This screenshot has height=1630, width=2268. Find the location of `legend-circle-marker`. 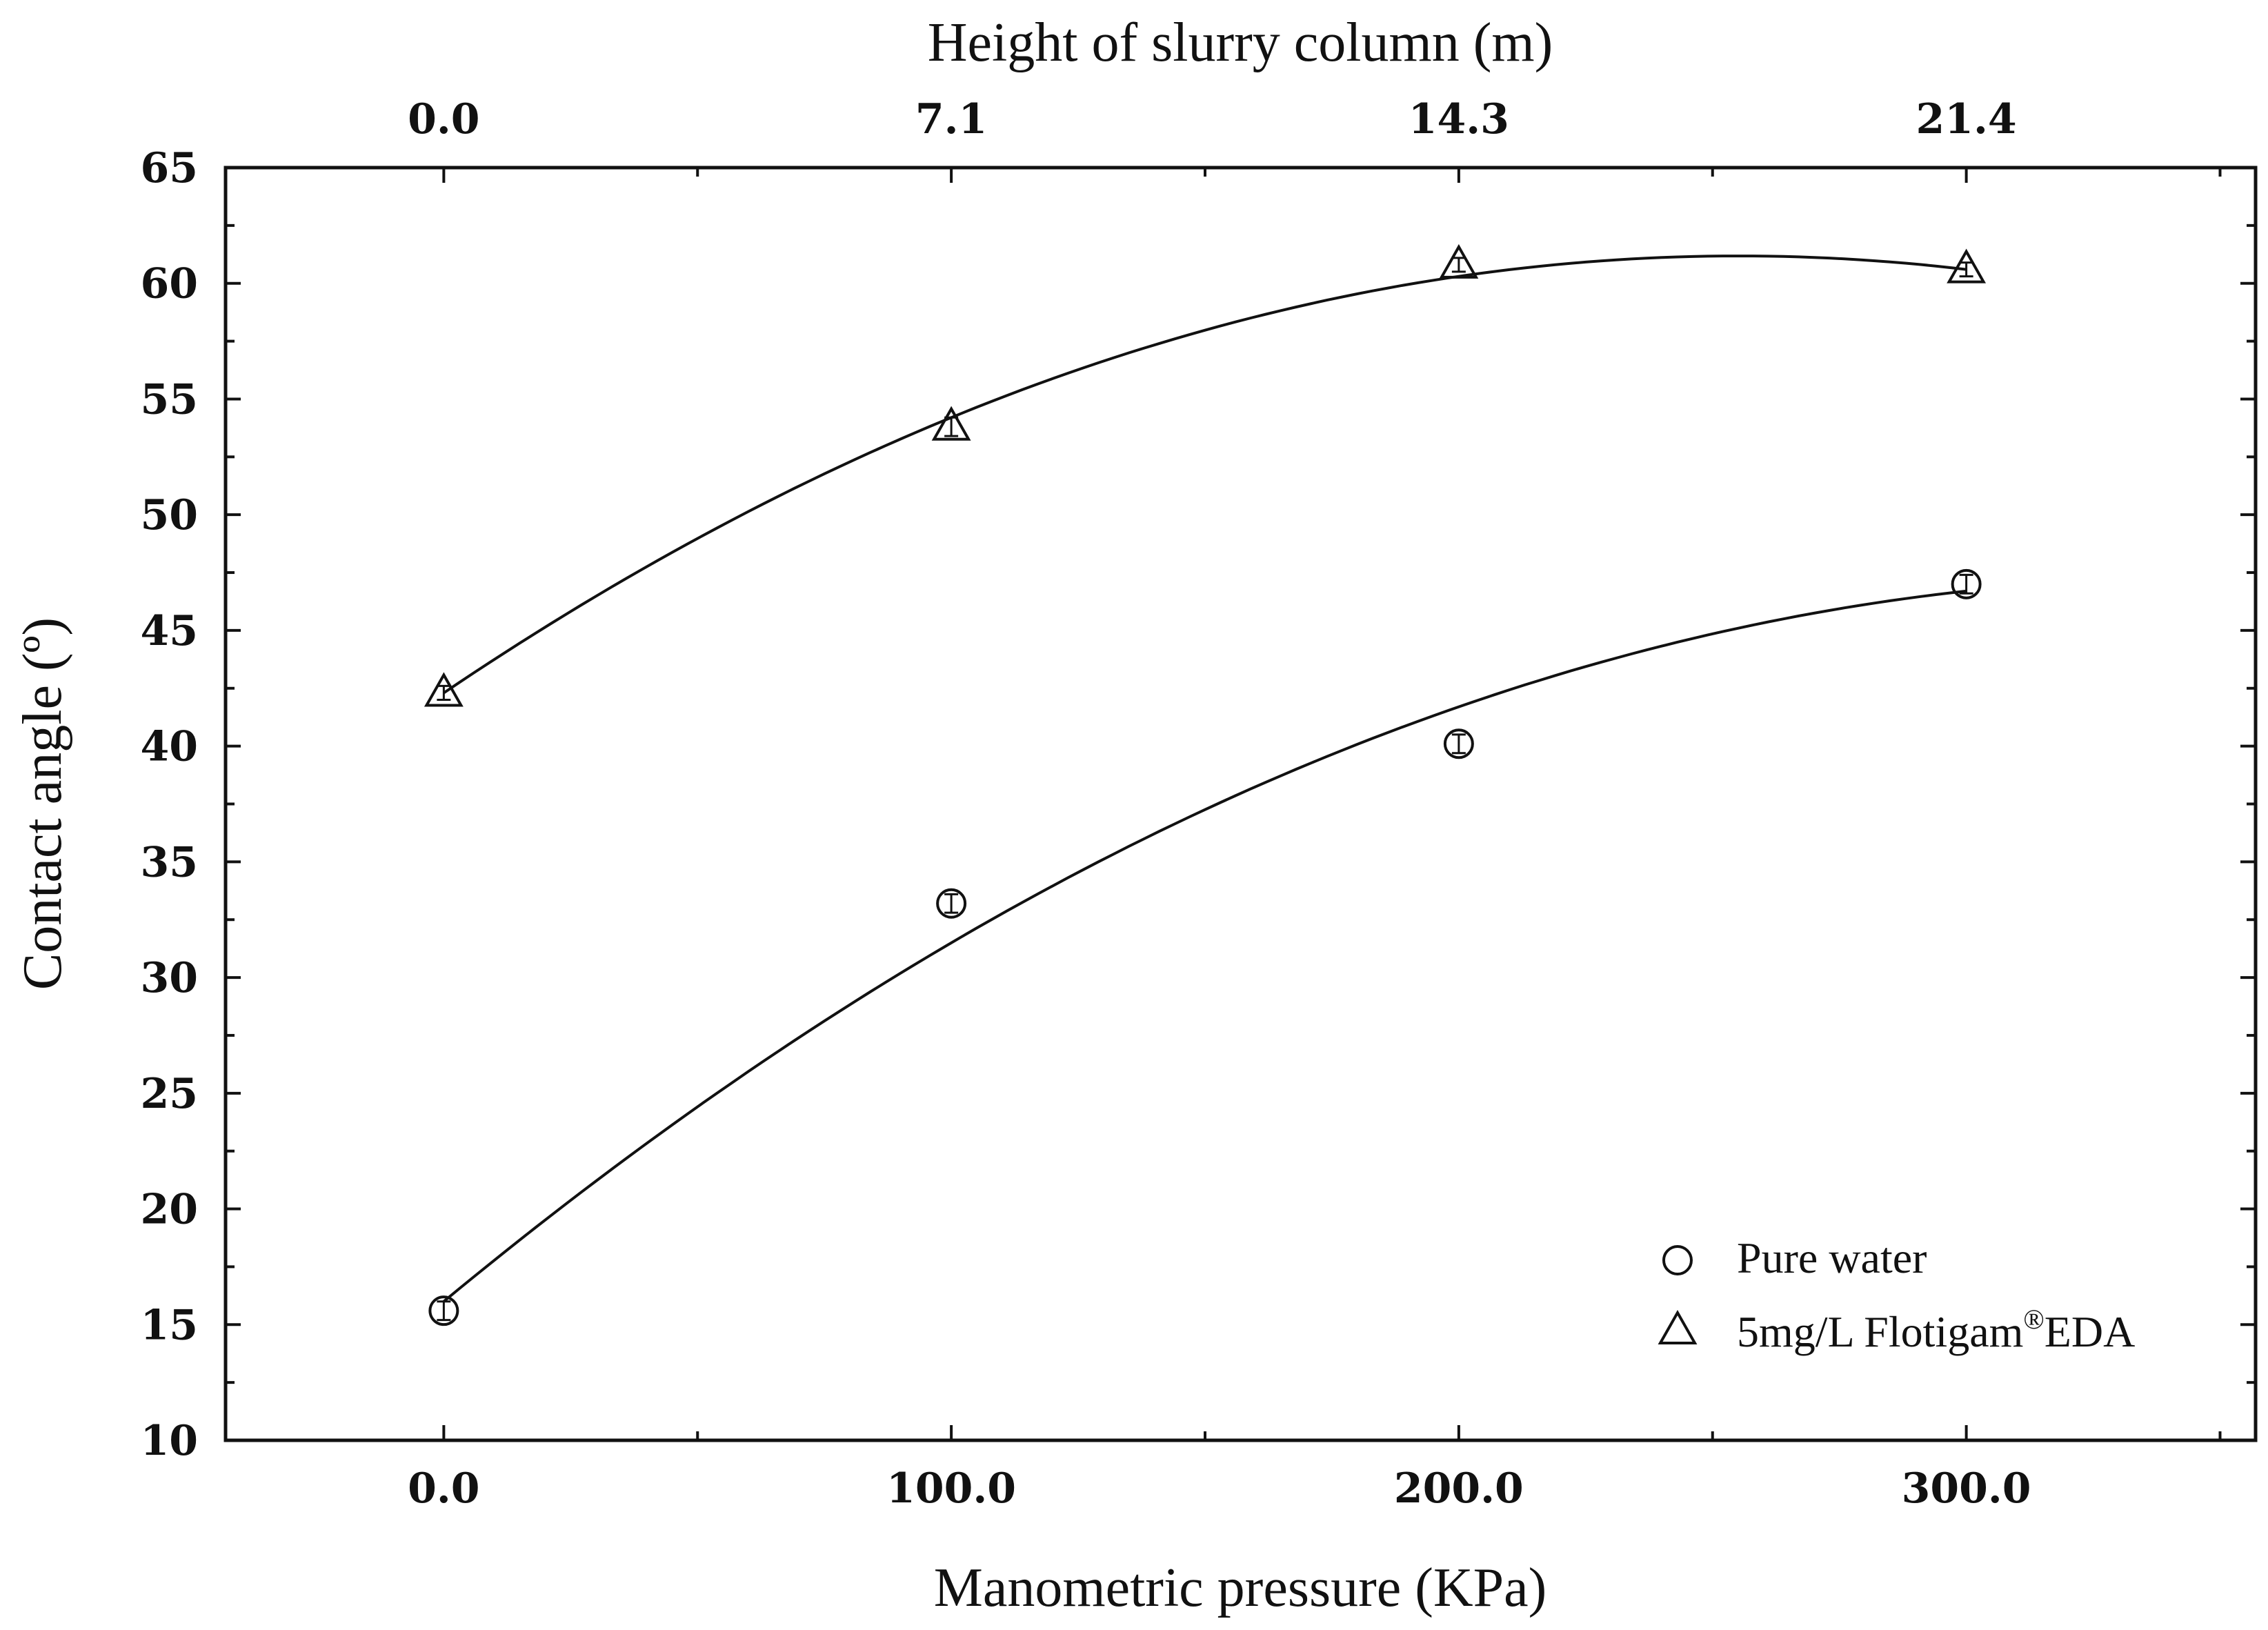

legend-circle-marker is located at coordinates (1677, 1260).